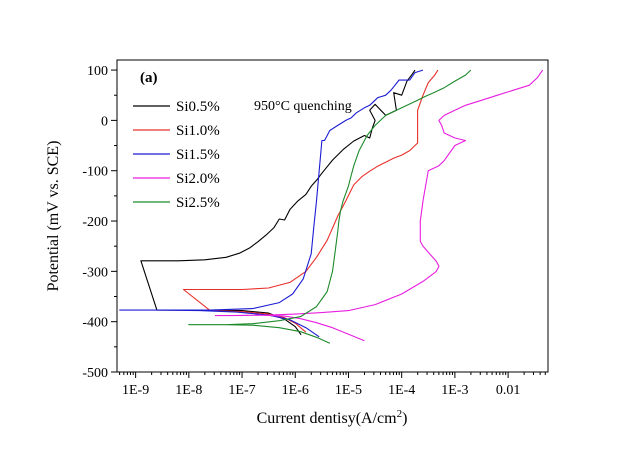 Image resolution: width=640 pixels, height=449 pixels. What do you see at coordinates (303, 106) in the screenshot?
I see `chart-annotation: 950°C quenching` at bounding box center [303, 106].